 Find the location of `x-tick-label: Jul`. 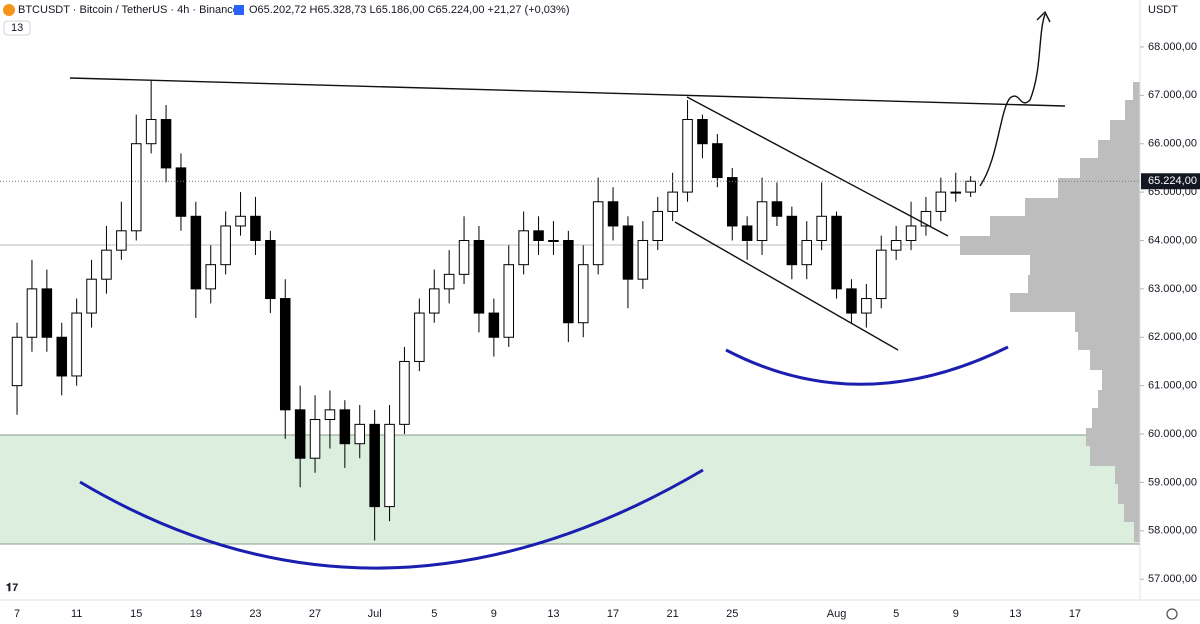

x-tick-label: Jul is located at coordinates (375, 614).